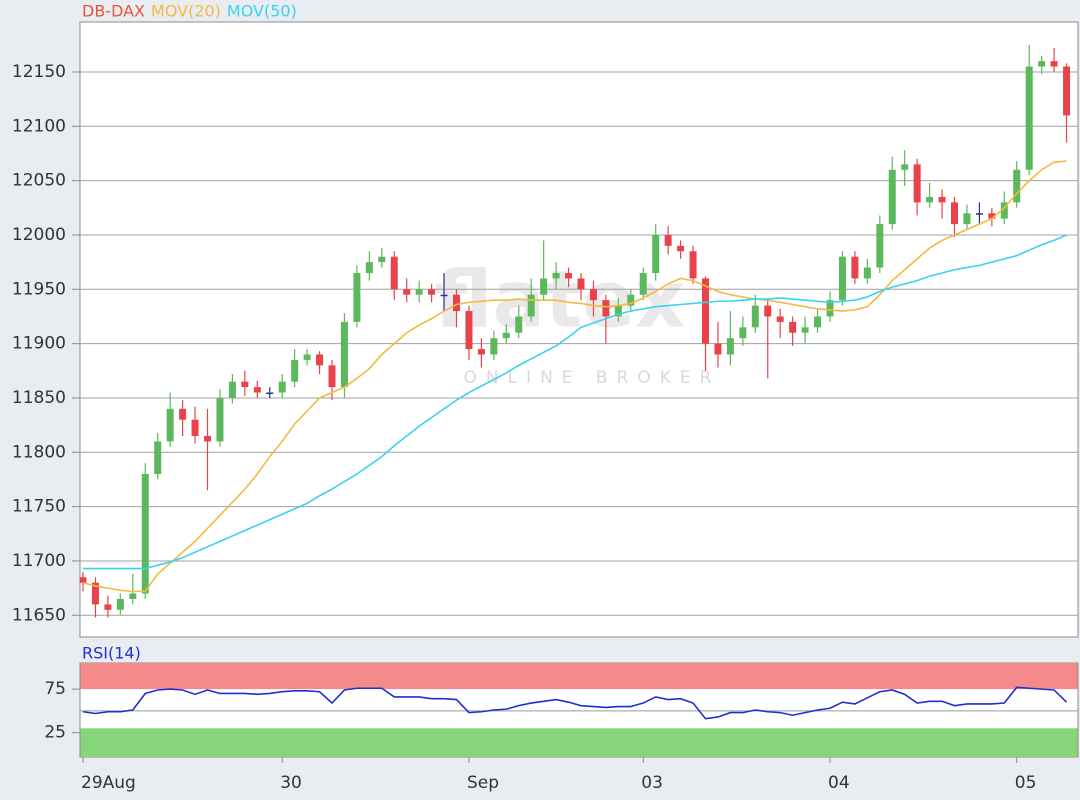 The image size is (1080, 800). What do you see at coordinates (291, 783) in the screenshot?
I see `x-tick-label: 30` at bounding box center [291, 783].